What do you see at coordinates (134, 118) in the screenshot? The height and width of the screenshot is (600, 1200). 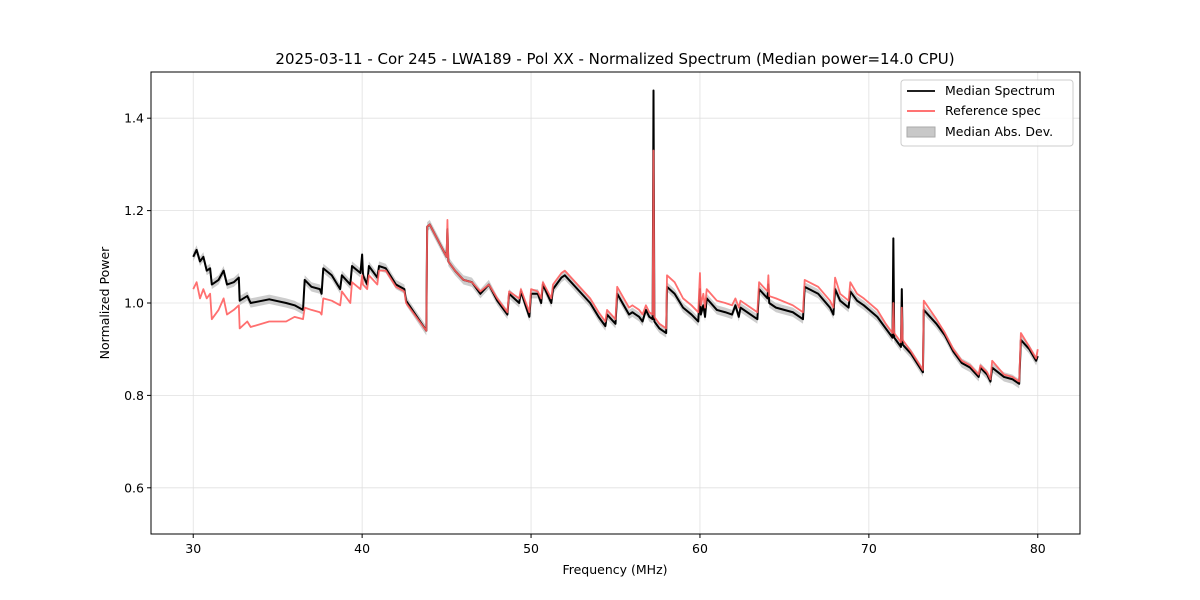 I see `y-tick-label: 1.4` at bounding box center [134, 118].